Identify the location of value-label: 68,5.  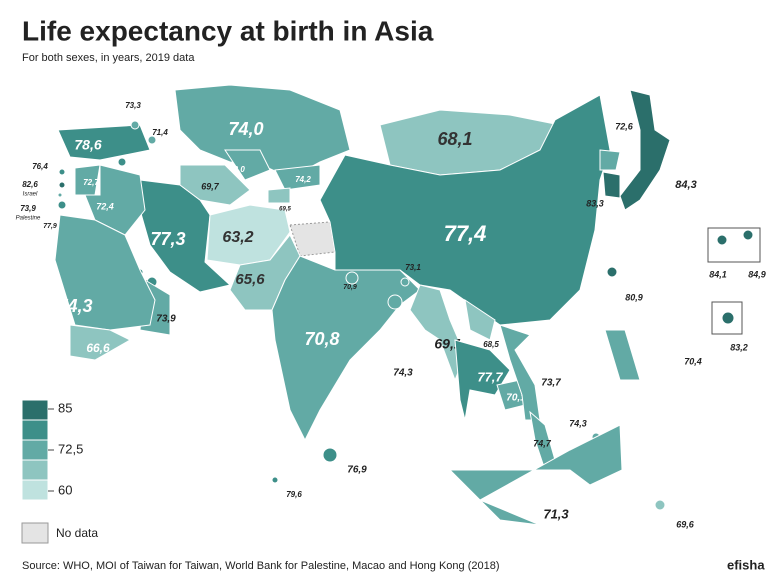
(491, 344).